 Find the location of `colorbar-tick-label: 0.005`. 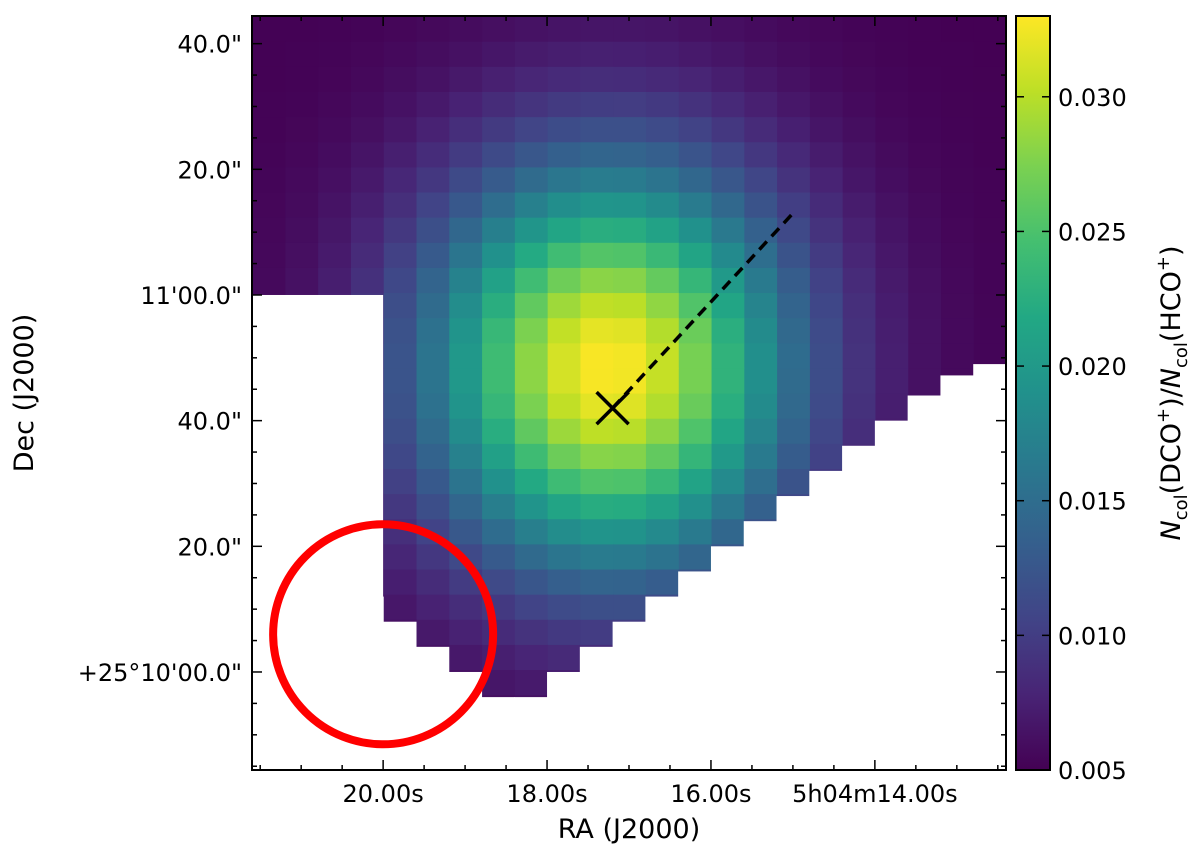

colorbar-tick-label: 0.005 is located at coordinates (1092, 771).